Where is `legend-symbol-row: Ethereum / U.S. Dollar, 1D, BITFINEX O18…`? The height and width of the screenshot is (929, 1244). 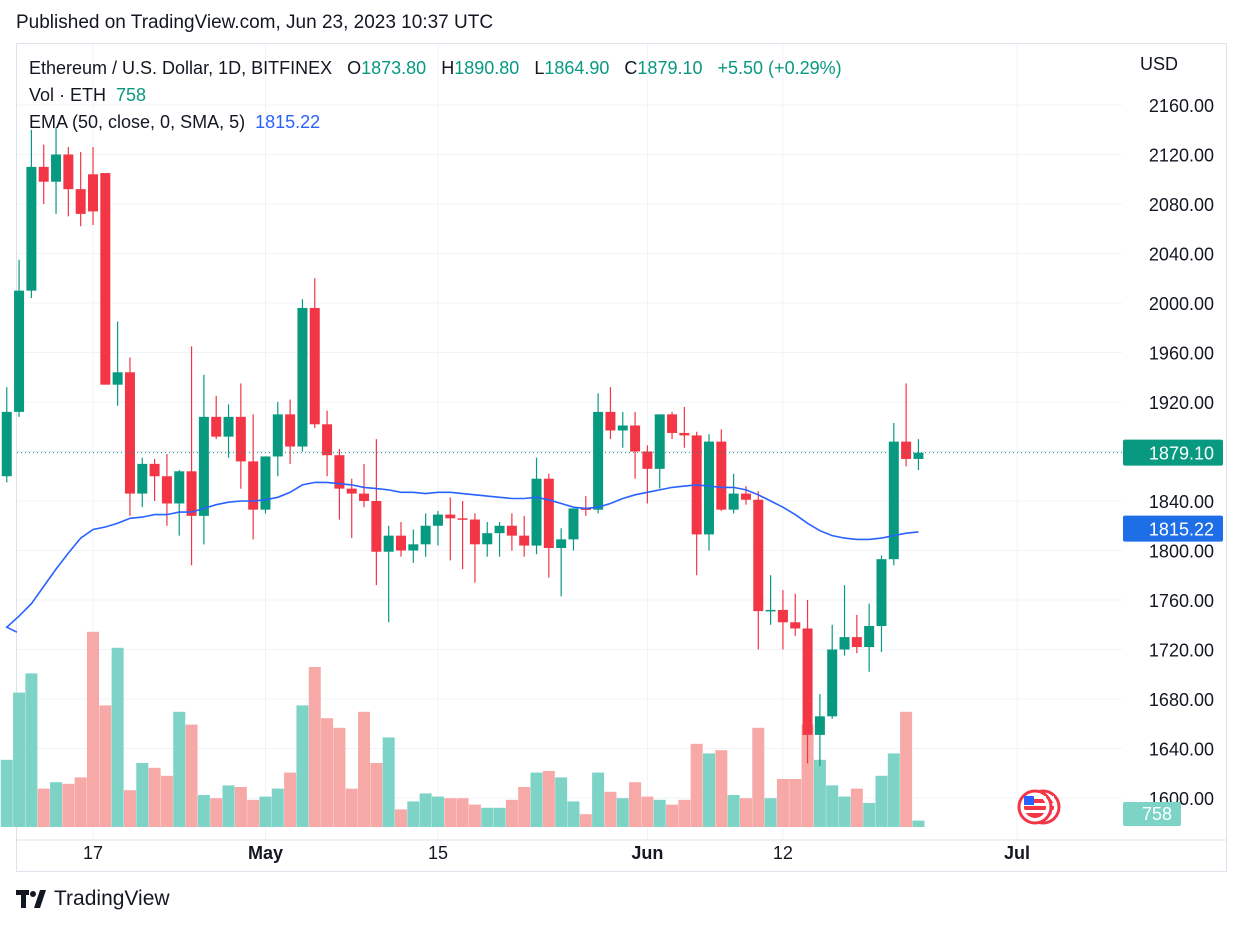
legend-symbol-row: Ethereum / U.S. Dollar, 1D, BITFINEX O18… is located at coordinates (435, 68).